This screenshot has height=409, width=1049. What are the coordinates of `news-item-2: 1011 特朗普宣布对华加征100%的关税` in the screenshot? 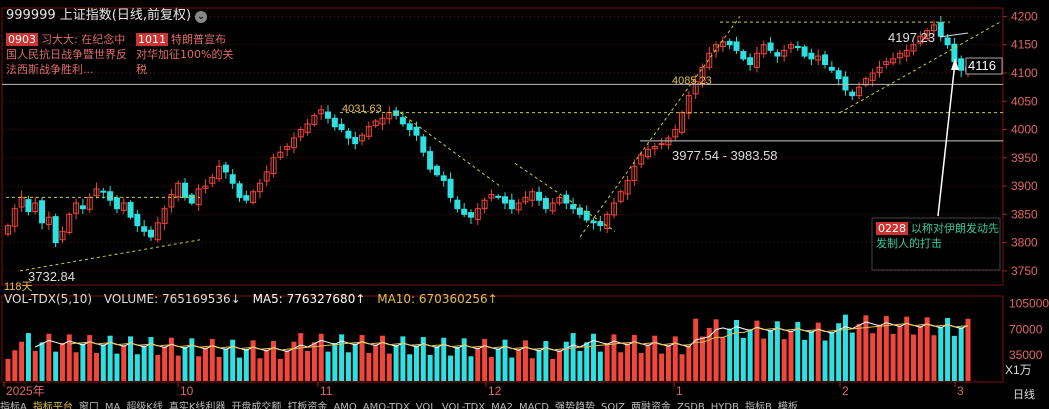 It's located at (186, 54).